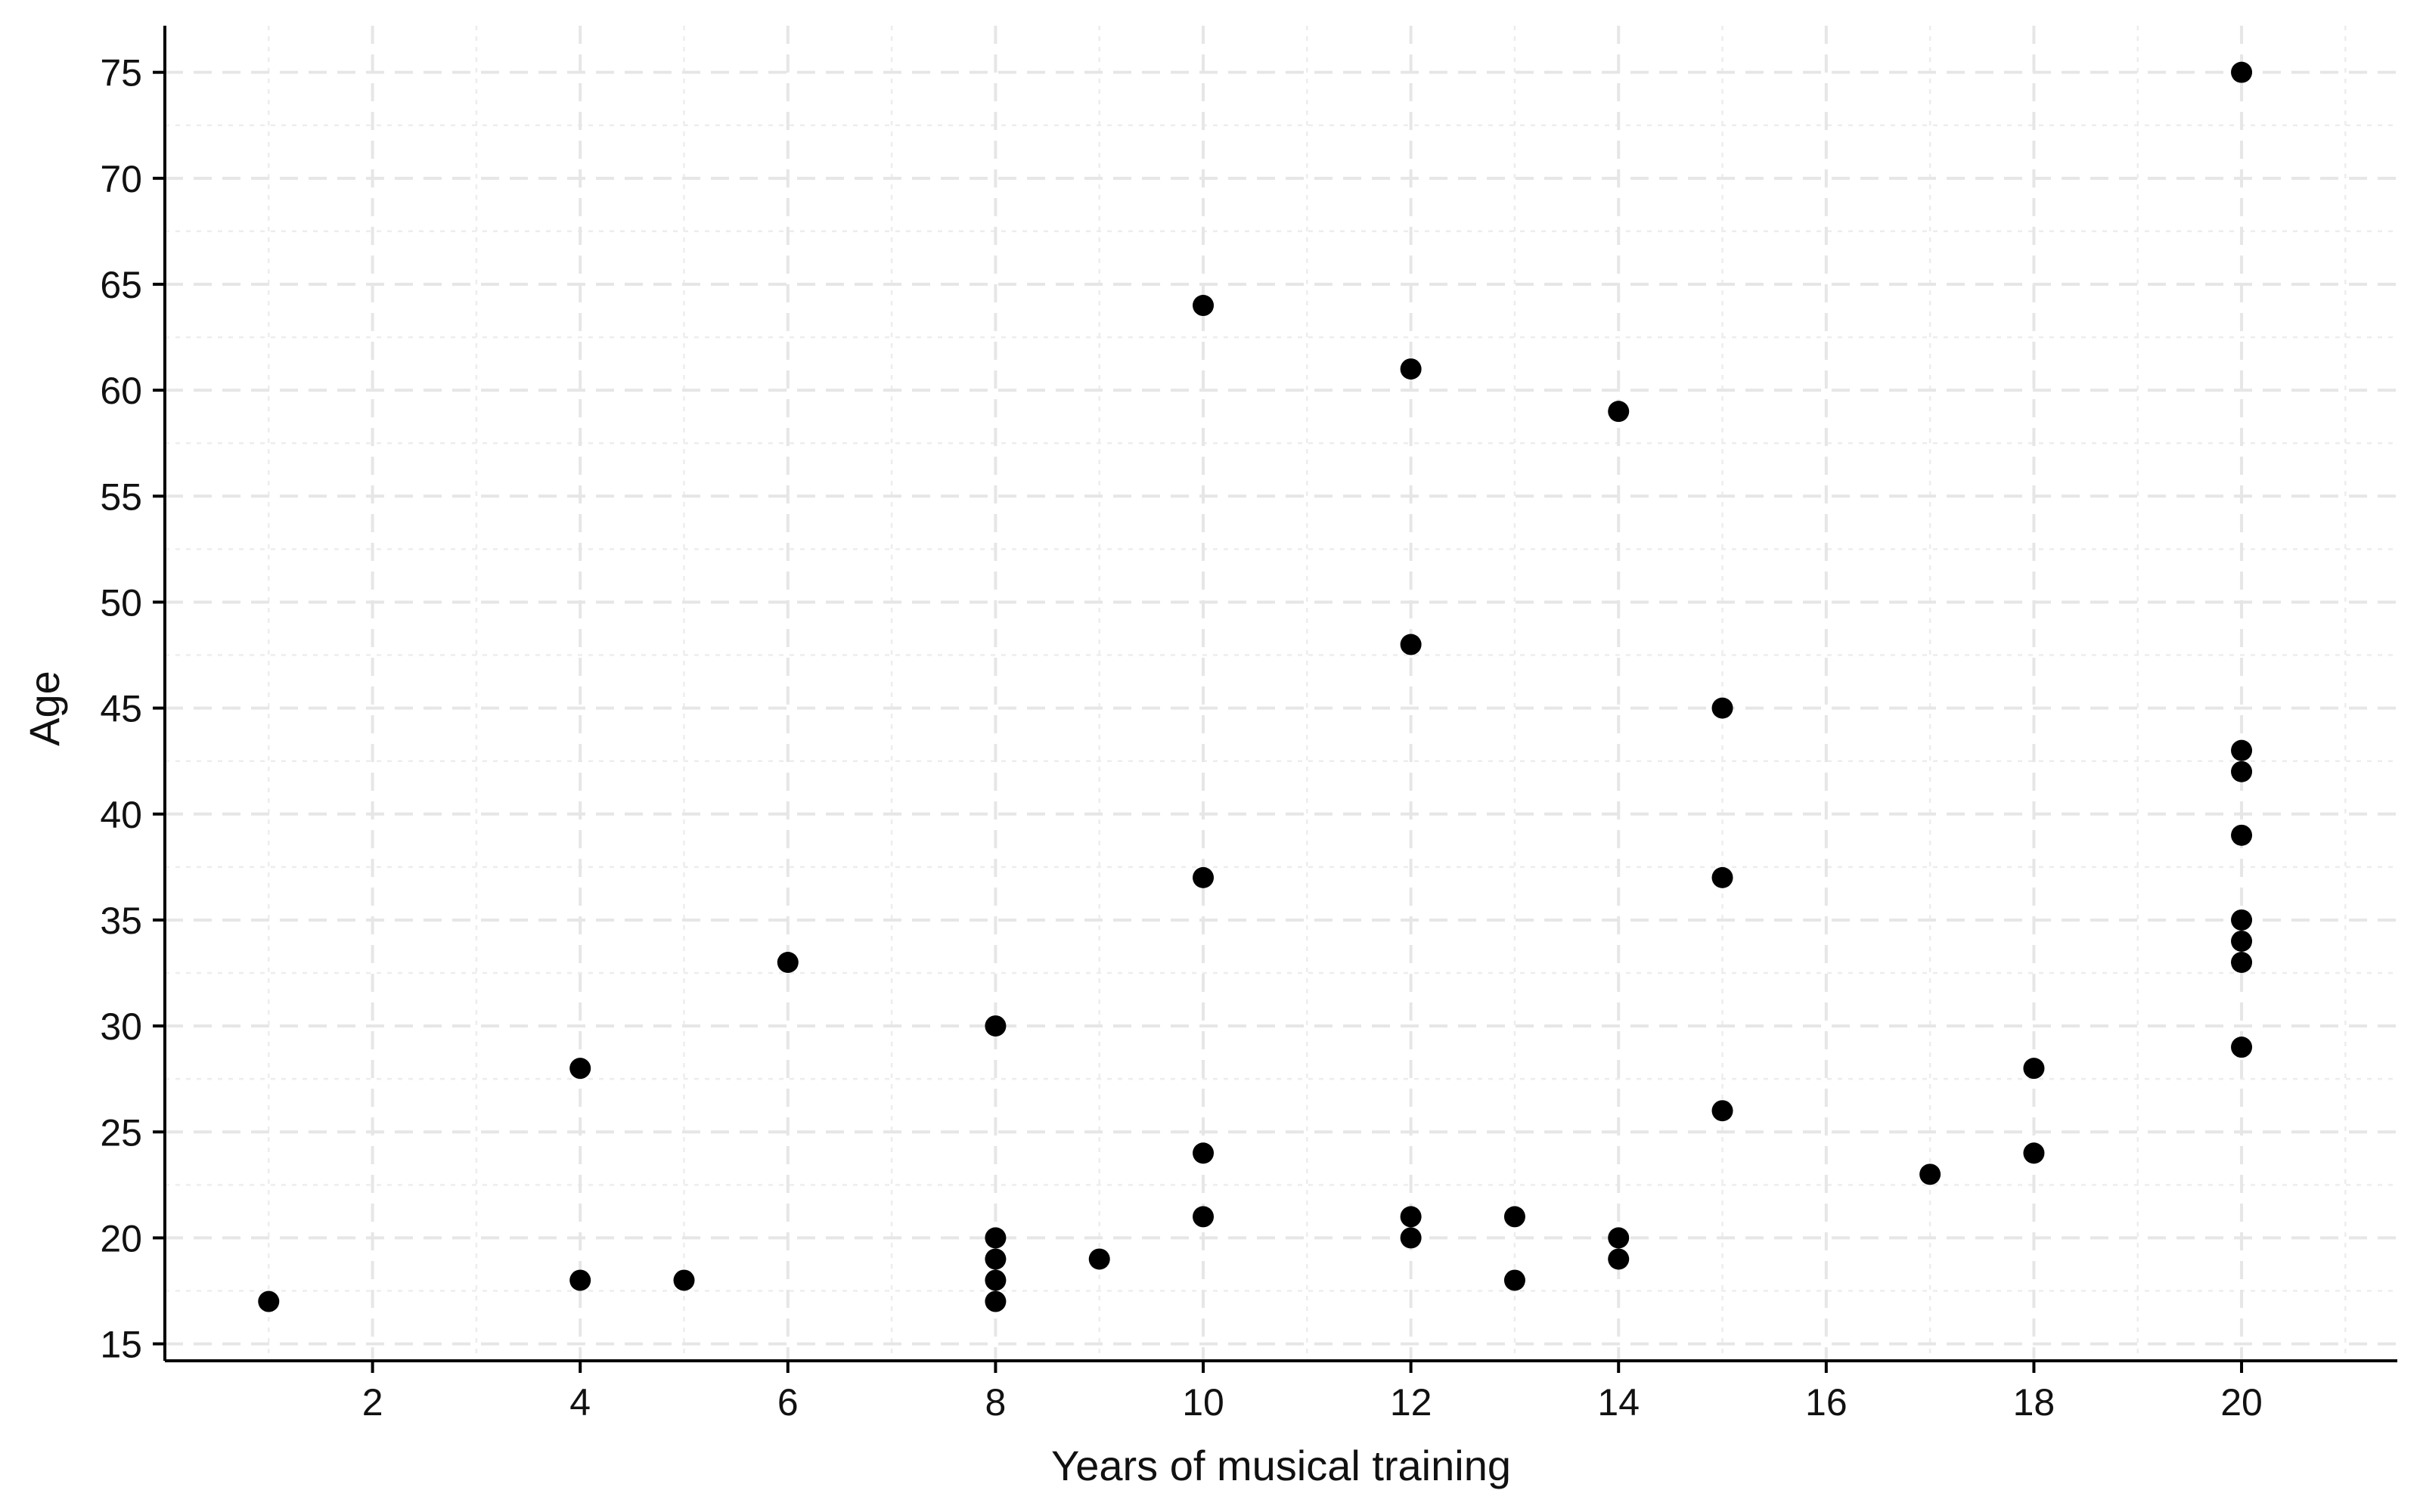  What do you see at coordinates (580, 1402) in the screenshot?
I see `x-tick-label: 4` at bounding box center [580, 1402].